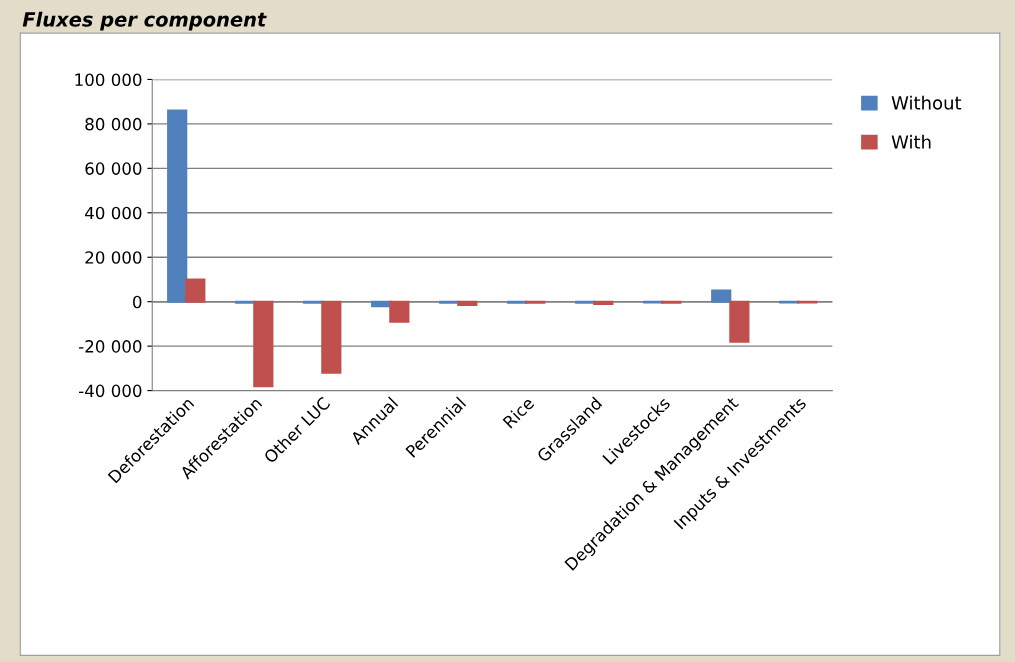 Image resolution: width=1015 pixels, height=662 pixels. Describe the element at coordinates (113, 213) in the screenshot. I see `y-tick-label: 40 000` at that location.